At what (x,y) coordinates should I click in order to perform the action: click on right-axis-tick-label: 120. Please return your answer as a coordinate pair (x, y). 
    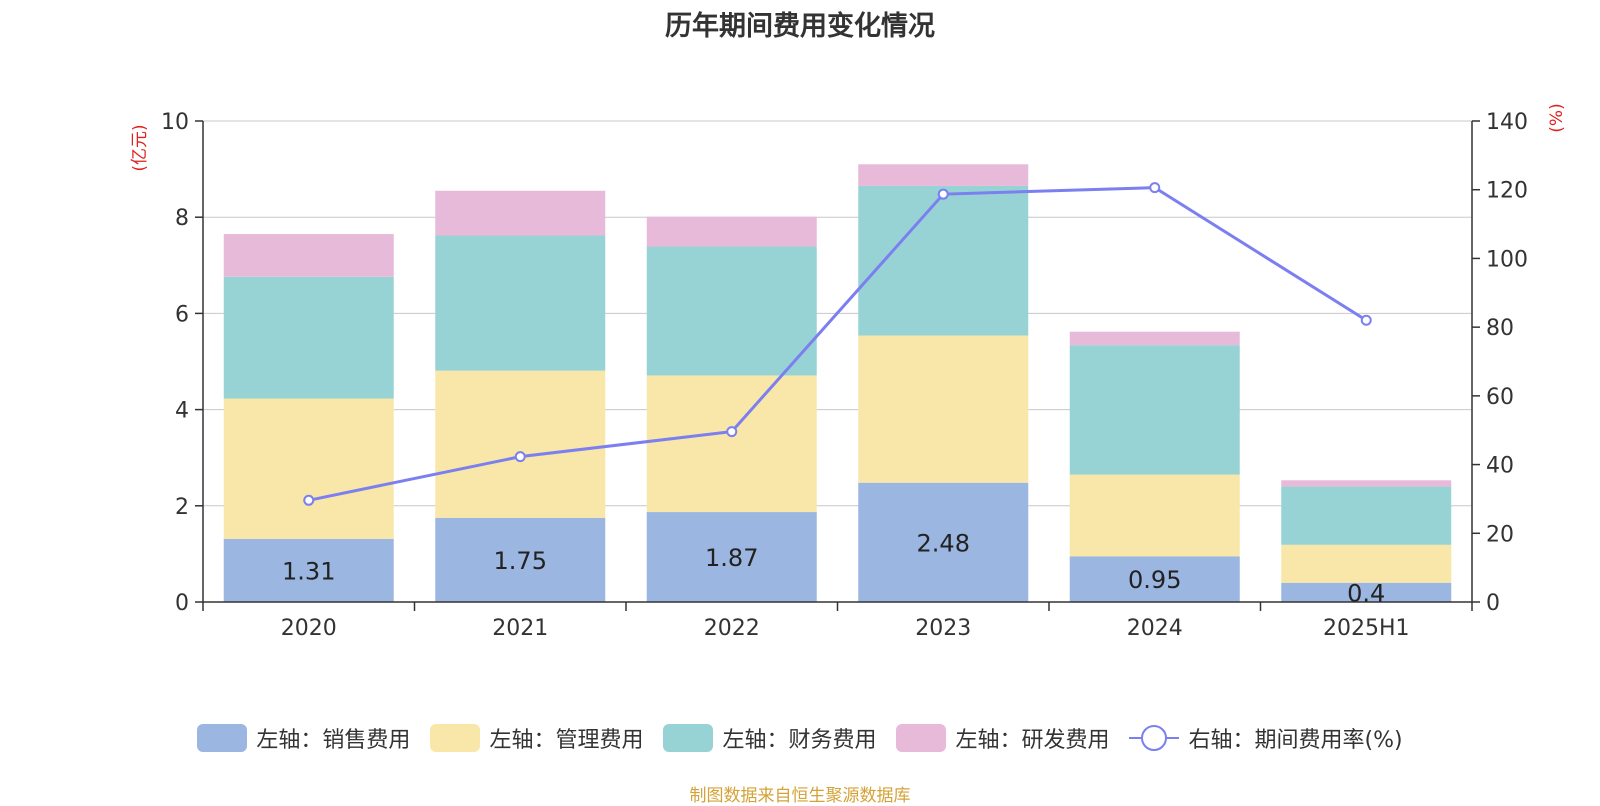
    Looking at the image, I should click on (1507, 191).